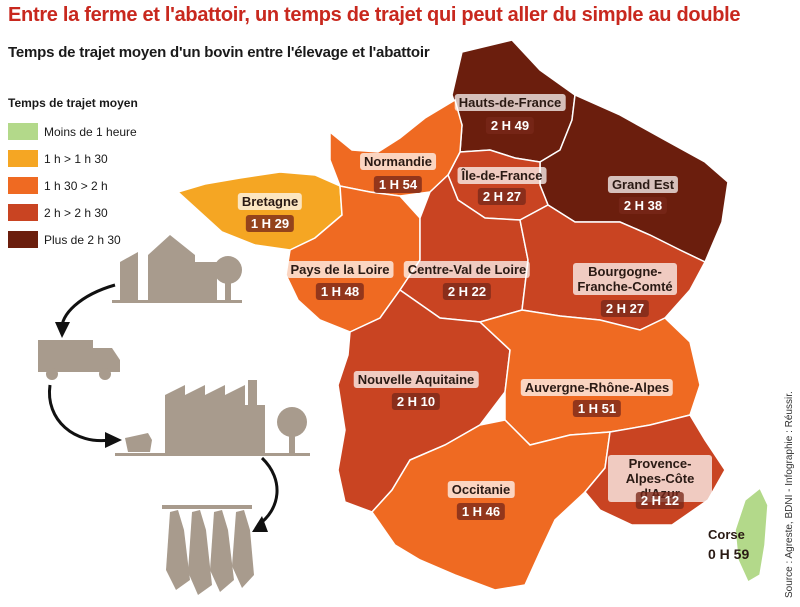  I want to click on legend-item-1h-1h30: 1 h > 1 h 30, so click(98, 158).